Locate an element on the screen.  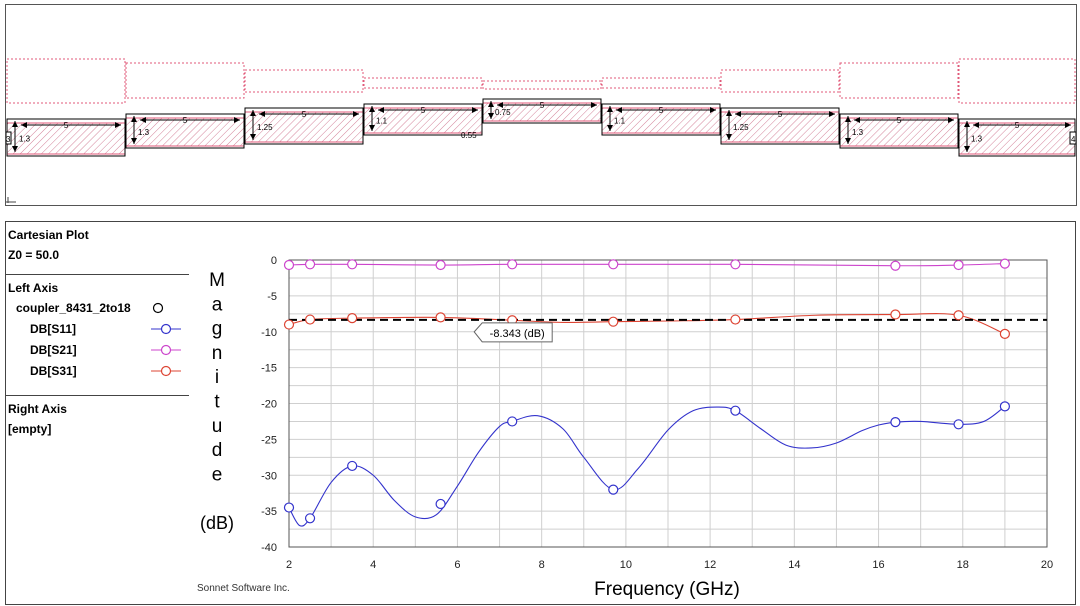
legend-item-s21: DB[S21] is located at coordinates (98, 350).